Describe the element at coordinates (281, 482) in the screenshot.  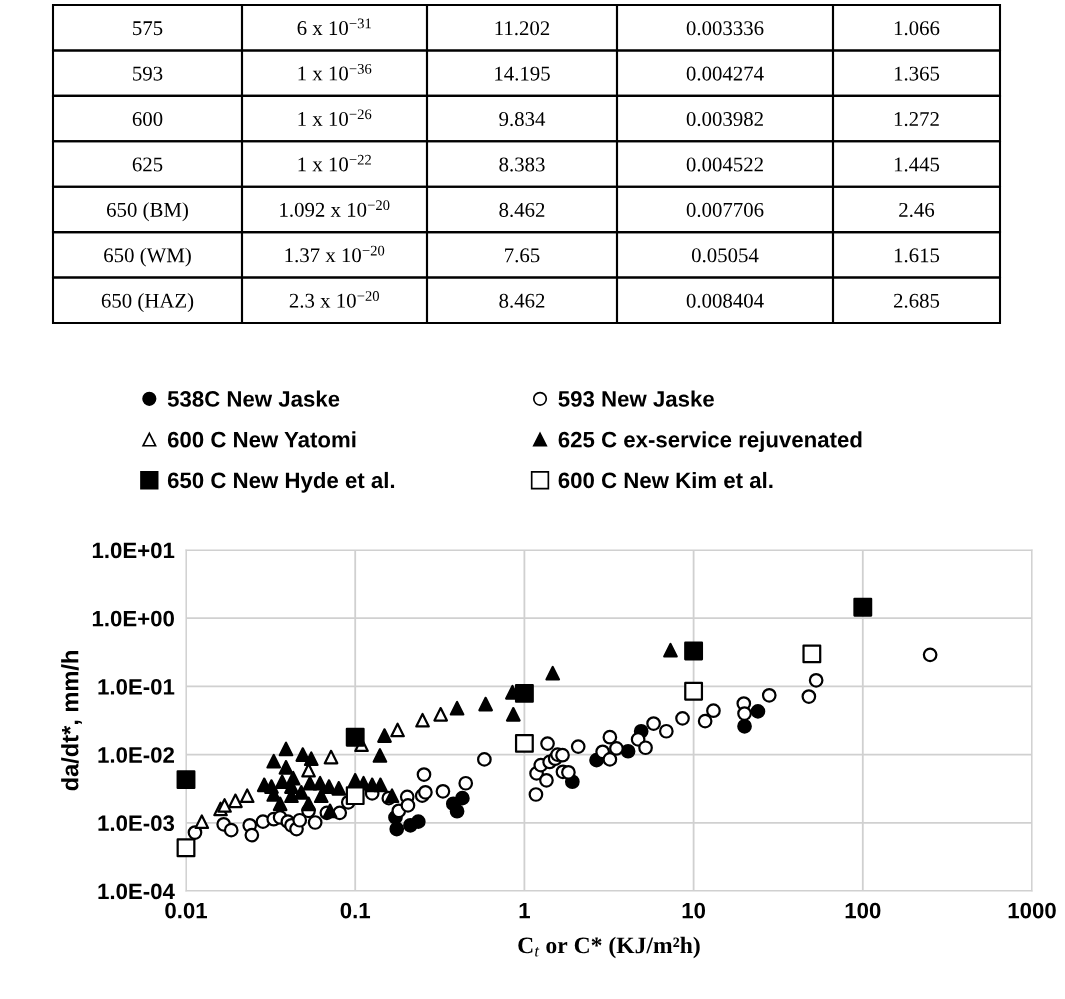
I see `legend-label: 650 C New Hyde et al.` at that location.